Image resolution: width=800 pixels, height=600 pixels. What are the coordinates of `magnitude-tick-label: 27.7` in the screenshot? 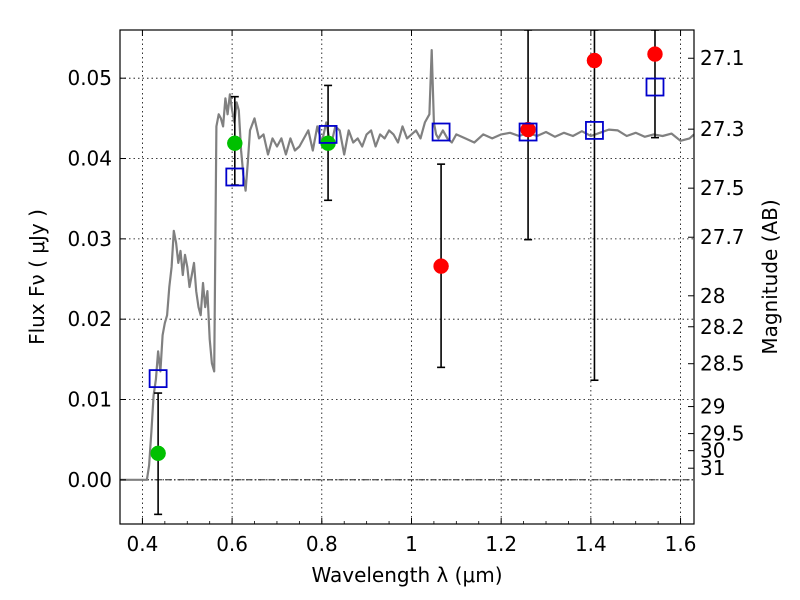 It's located at (722, 237).